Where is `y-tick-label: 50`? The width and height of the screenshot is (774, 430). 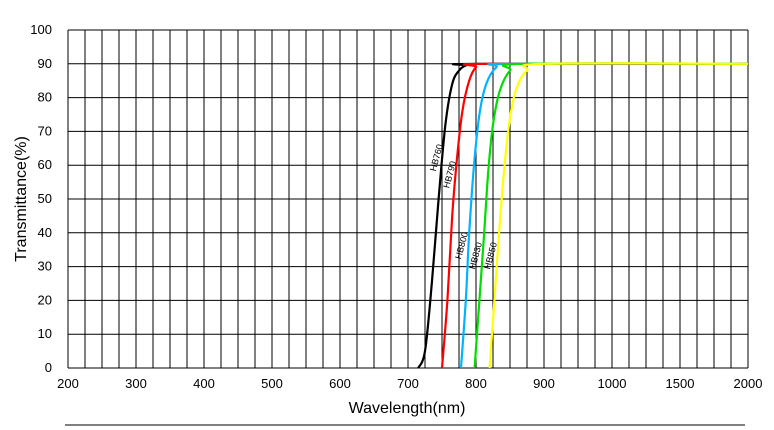 y-tick-label: 50 is located at coordinates (45, 198).